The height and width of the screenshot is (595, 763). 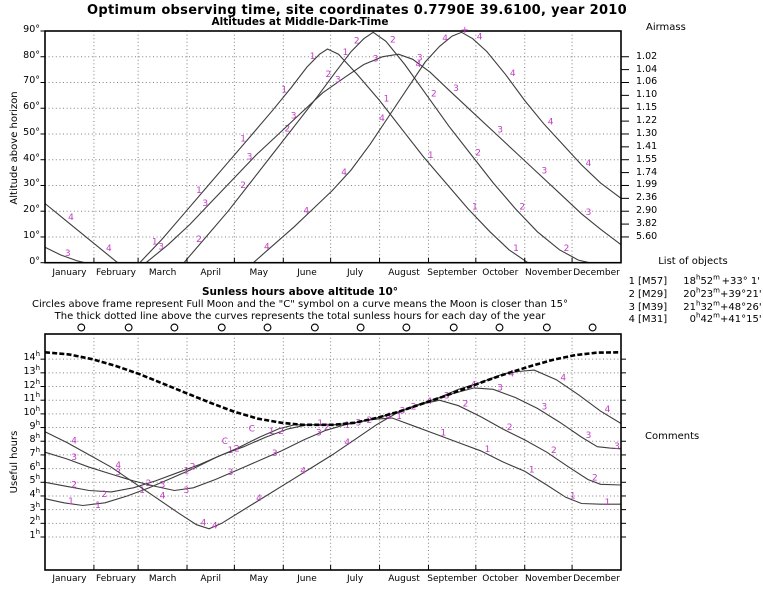 What do you see at coordinates (672, 436) in the screenshot?
I see `comments-label: Comments` at bounding box center [672, 436].